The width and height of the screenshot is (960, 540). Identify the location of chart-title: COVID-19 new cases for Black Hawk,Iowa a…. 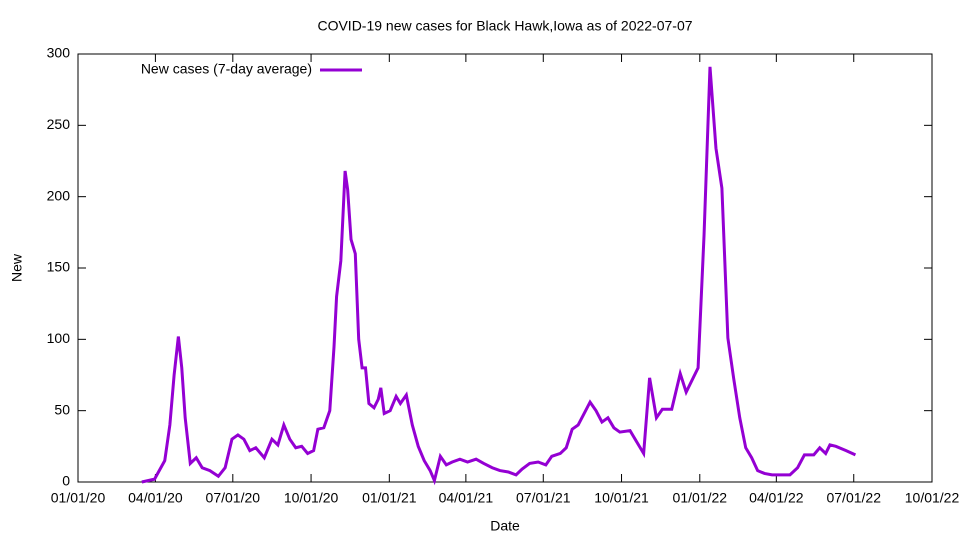
(504, 26).